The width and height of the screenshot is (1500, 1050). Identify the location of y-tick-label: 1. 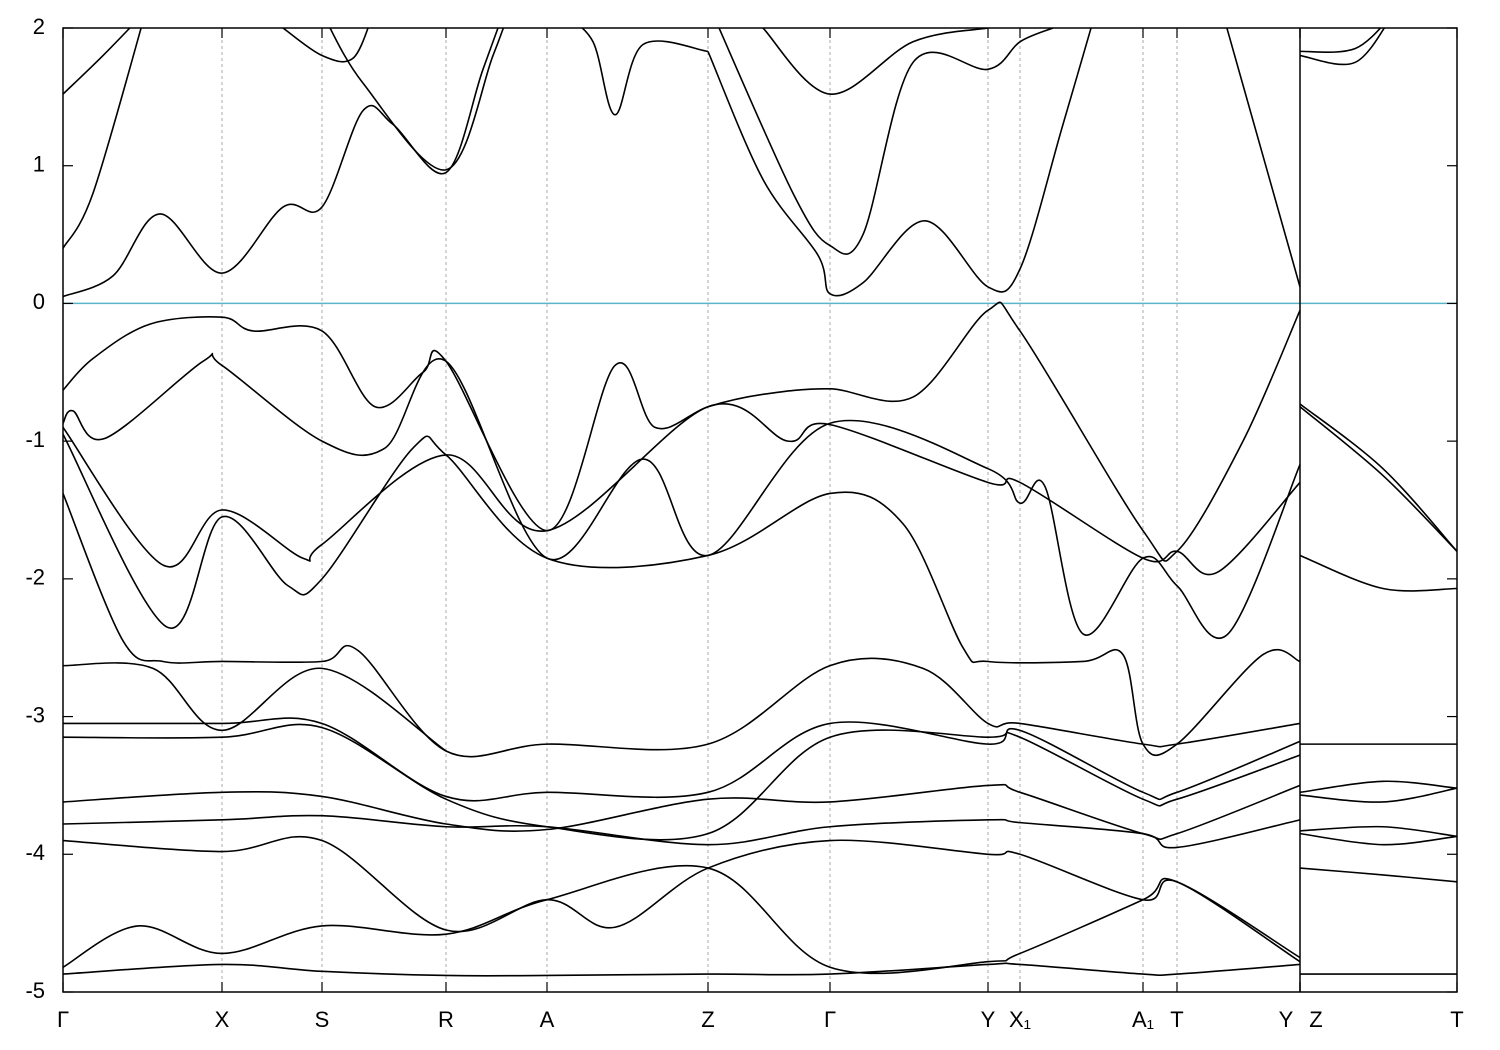
(39, 164).